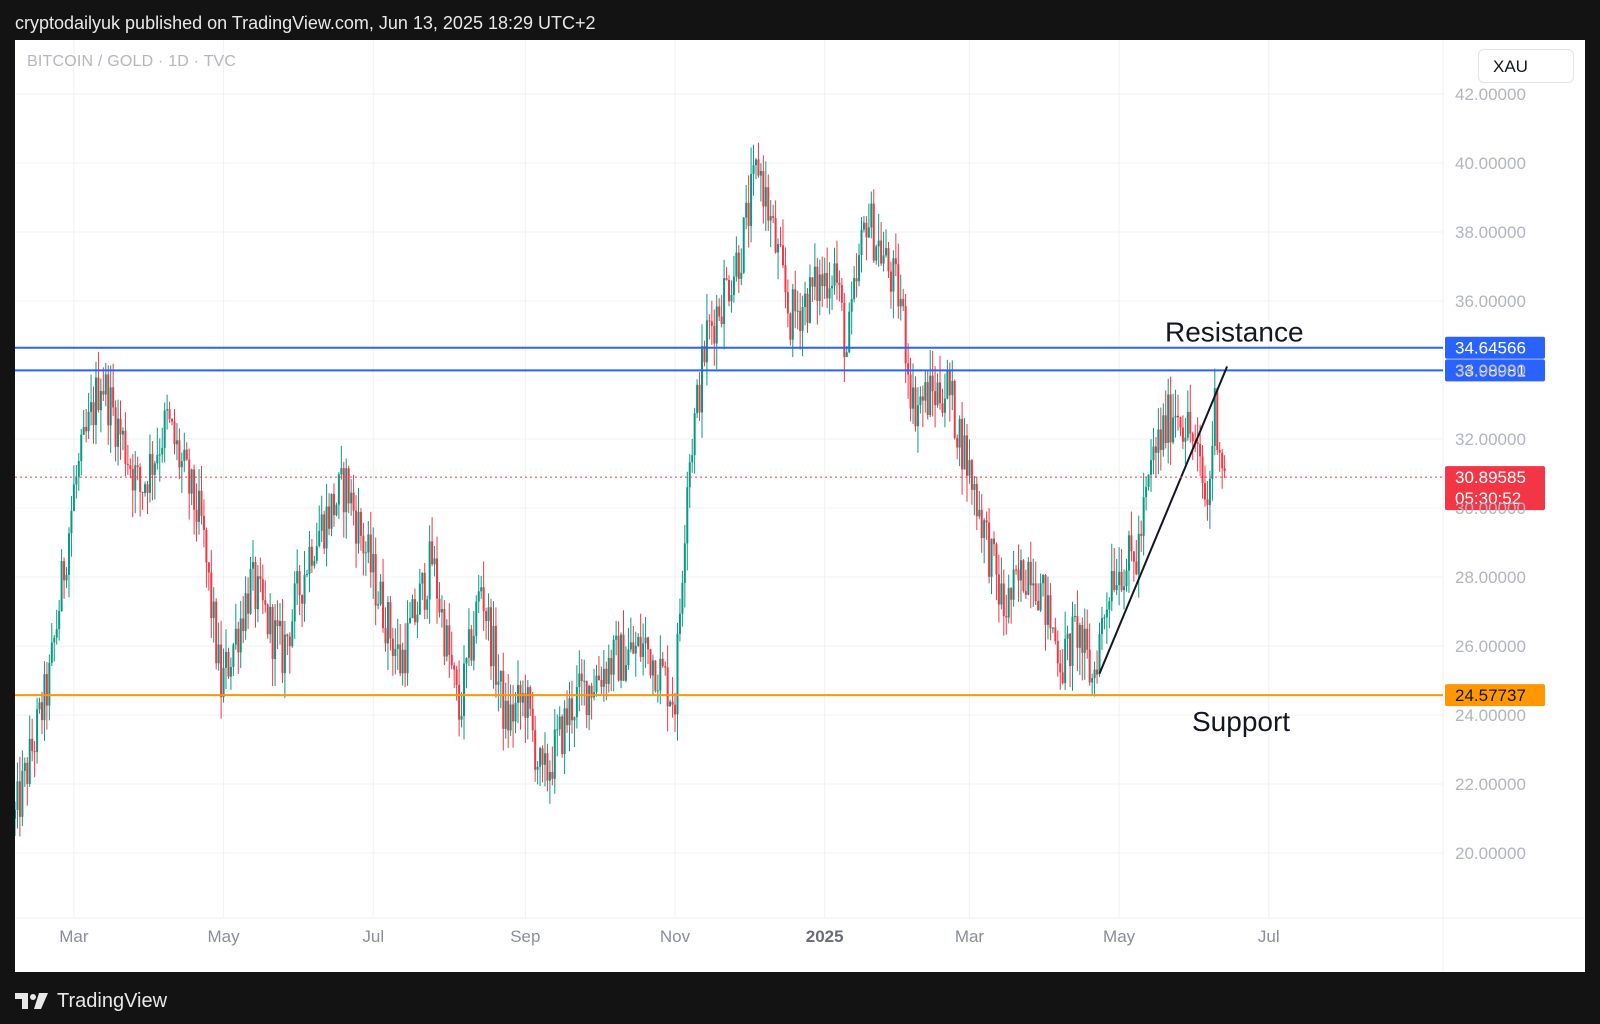 The image size is (1600, 1024). Describe the element at coordinates (91, 1001) in the screenshot. I see `footer-branding: TradingView` at that location.